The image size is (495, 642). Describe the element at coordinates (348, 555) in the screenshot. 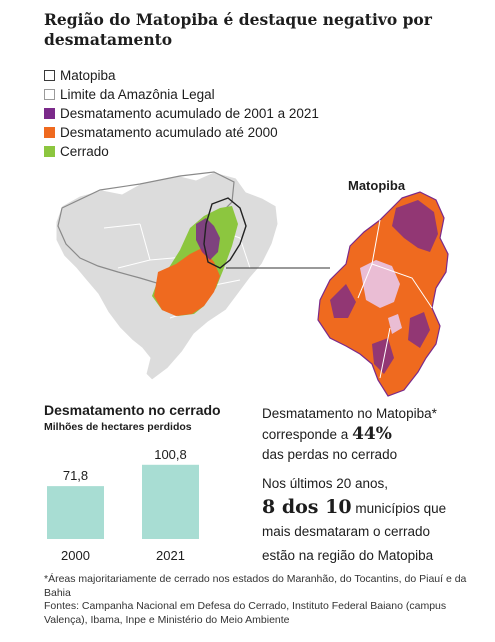

I see `stat2-line4: estão na região do Matopiba` at that location.